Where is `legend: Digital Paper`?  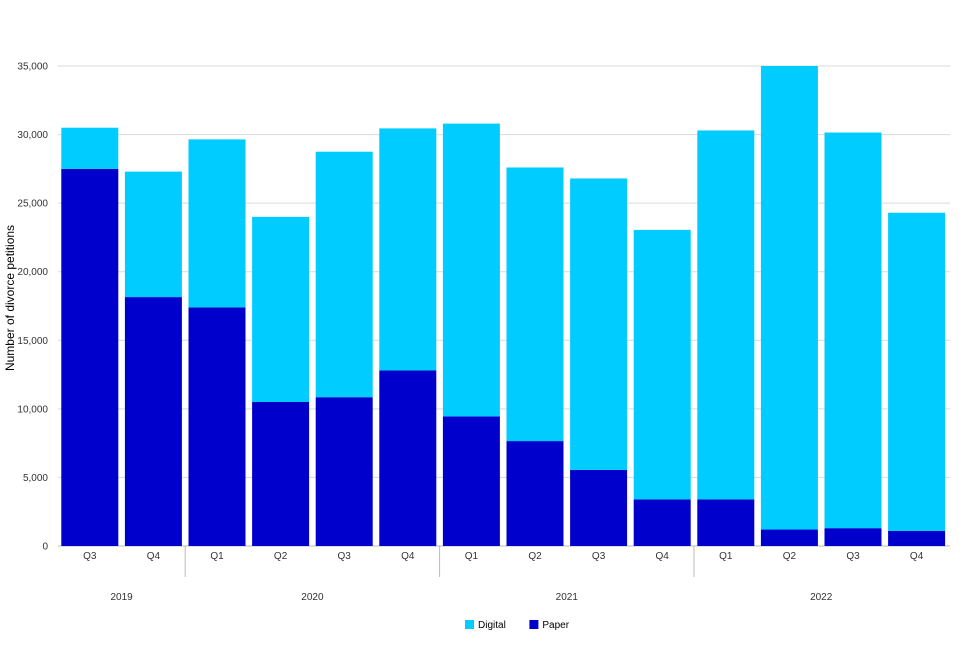
legend: Digital Paper is located at coordinates (517, 625).